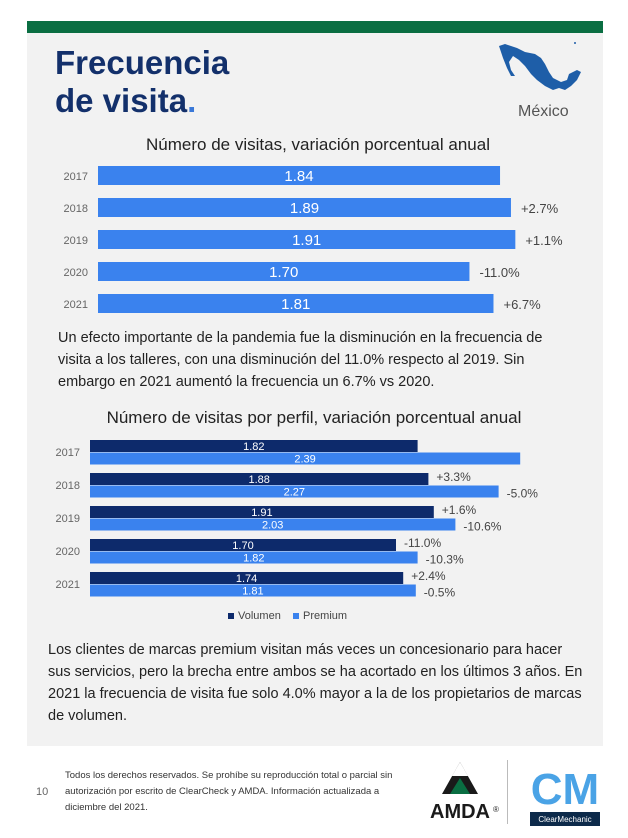  I want to click on country-label: México, so click(543, 111).